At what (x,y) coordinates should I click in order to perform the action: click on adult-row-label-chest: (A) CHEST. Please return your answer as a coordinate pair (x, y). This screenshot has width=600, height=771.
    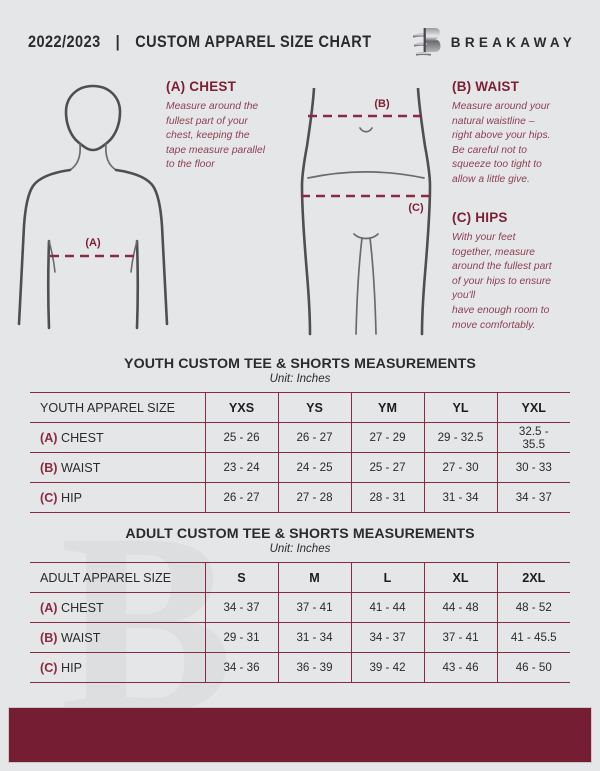
    Looking at the image, I should click on (118, 607).